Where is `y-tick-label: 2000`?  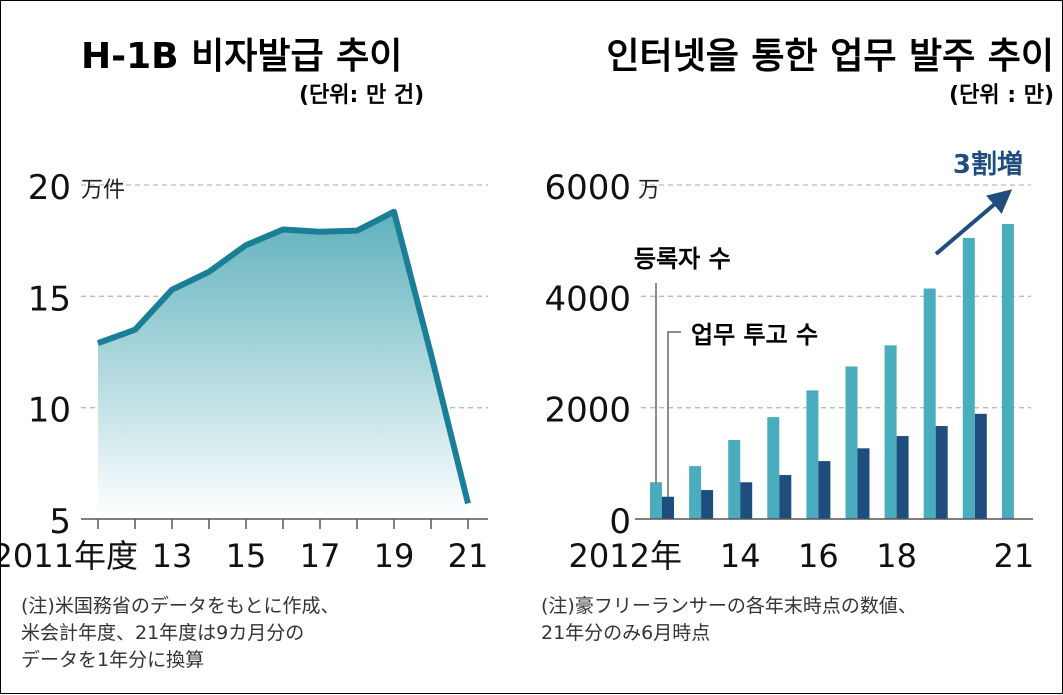 y-tick-label: 2000 is located at coordinates (587, 411).